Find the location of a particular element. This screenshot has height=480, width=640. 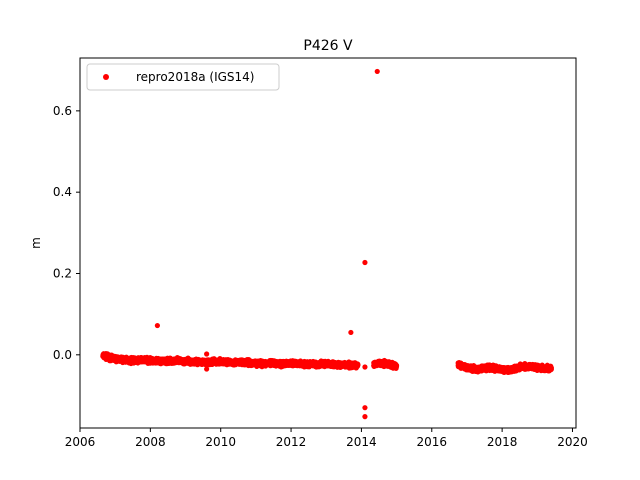

legend: repro2018a (IGS14) is located at coordinates (183, 77).